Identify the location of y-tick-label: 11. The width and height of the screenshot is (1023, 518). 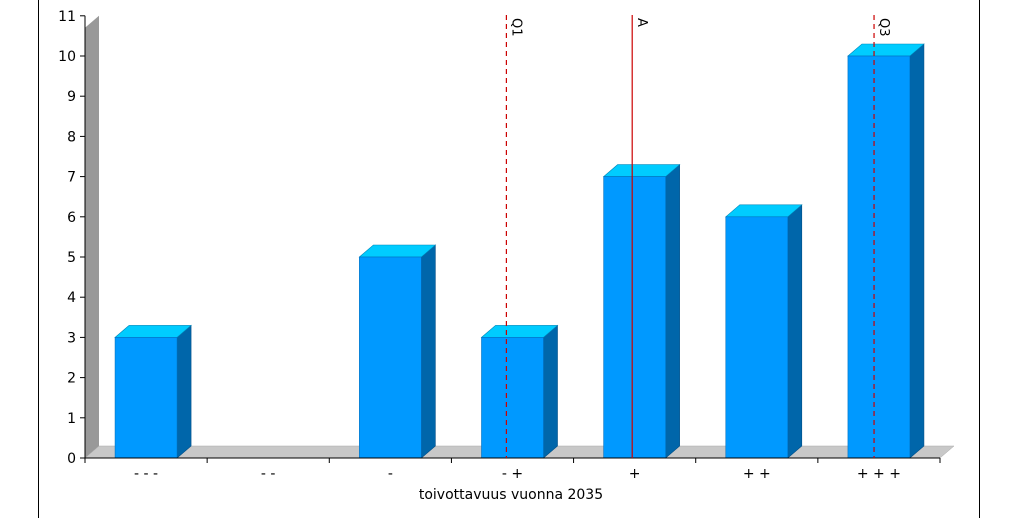
(67, 17).